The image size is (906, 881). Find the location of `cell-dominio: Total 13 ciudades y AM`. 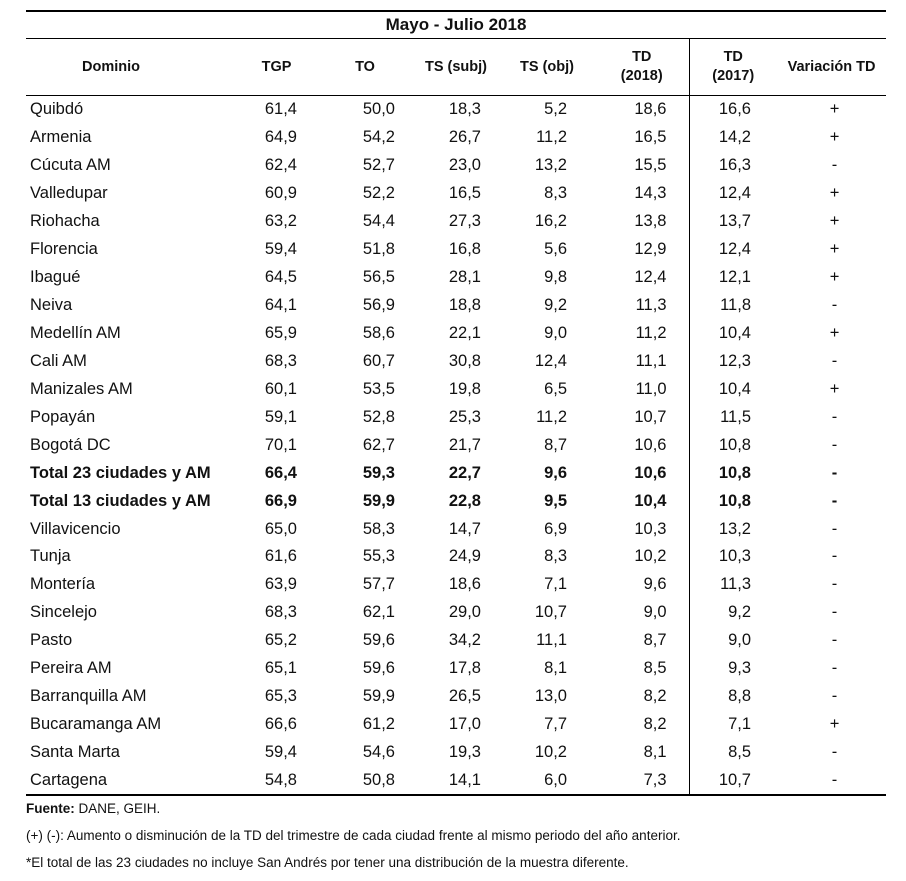

cell-dominio: Total 13 ciudades y AM is located at coordinates (120, 500).